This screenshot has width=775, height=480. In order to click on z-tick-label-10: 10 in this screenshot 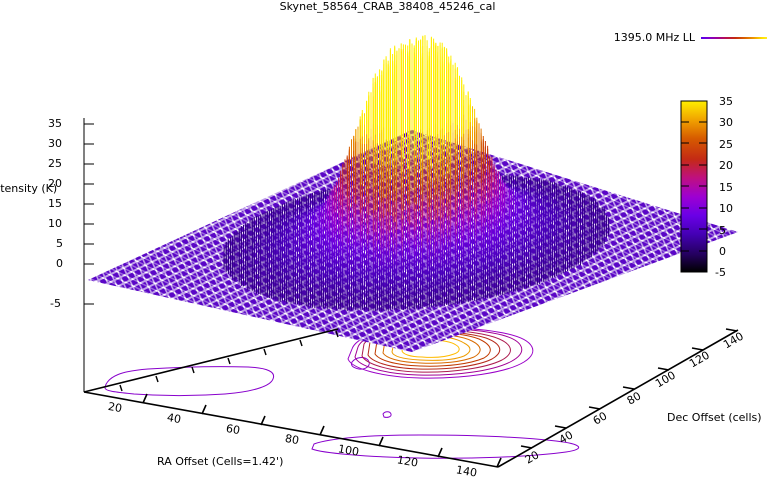, I will do `click(55, 223)`.